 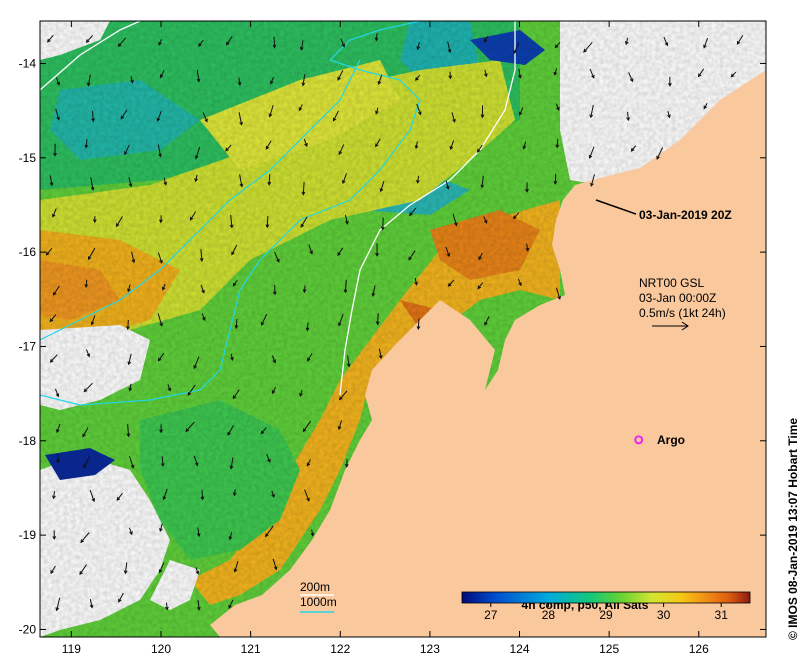 I want to click on colorbar-tick-label: 28, so click(x=549, y=615).